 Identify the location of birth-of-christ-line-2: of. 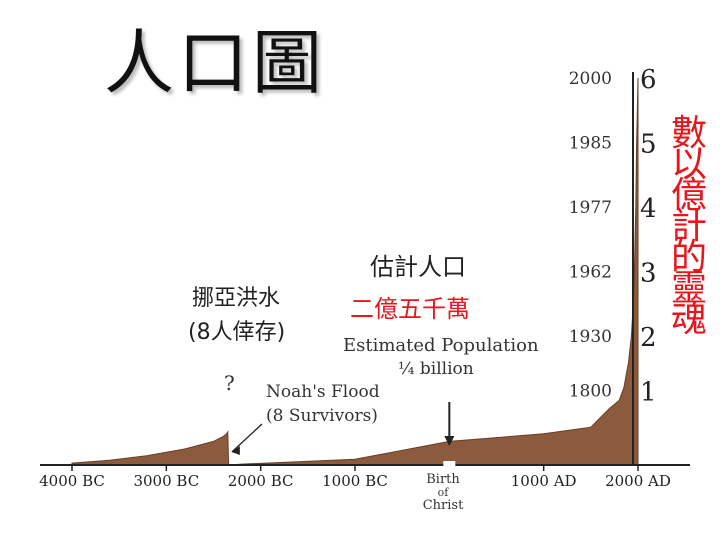
(443, 492).